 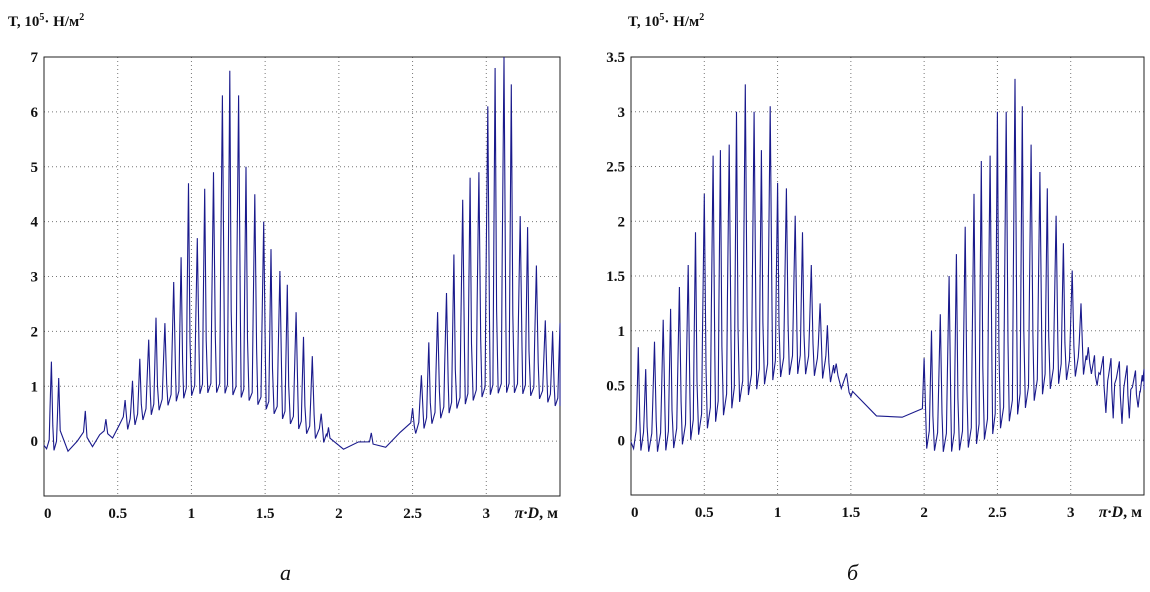 What do you see at coordinates (615, 58) in the screenshot?
I see `y-tick-label: 3.5` at bounding box center [615, 58].